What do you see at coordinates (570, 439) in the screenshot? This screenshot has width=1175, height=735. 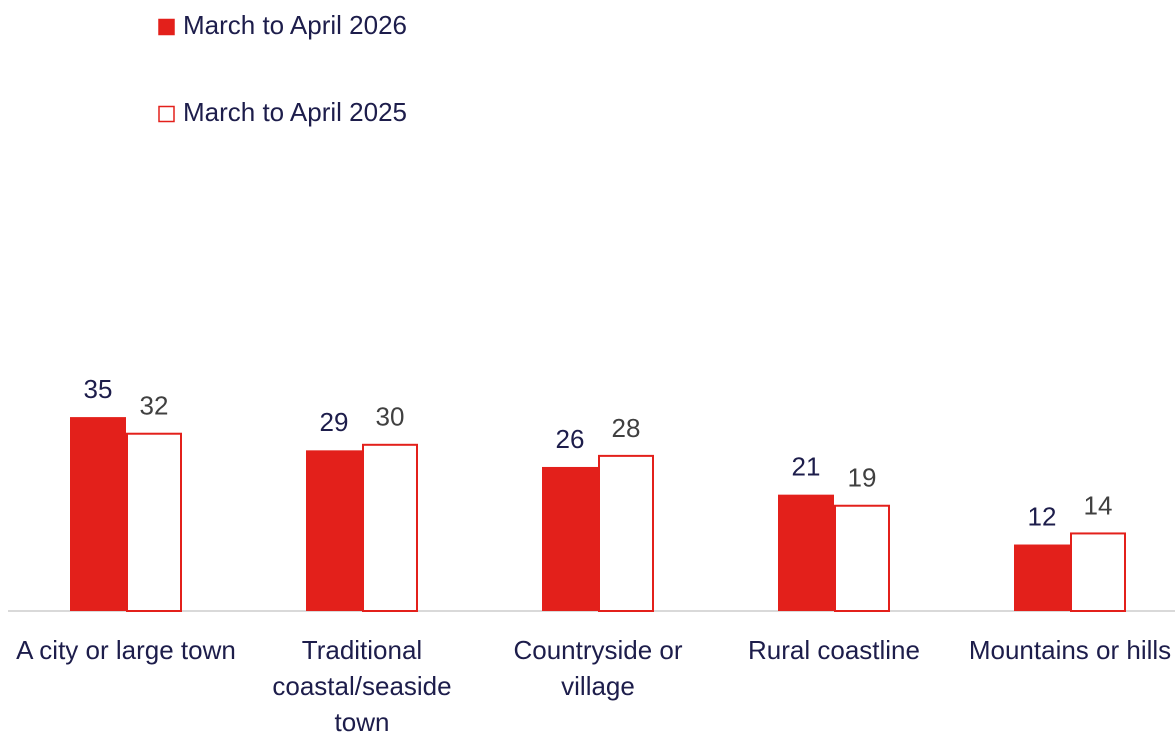 I see `data-label: 26` at bounding box center [570, 439].